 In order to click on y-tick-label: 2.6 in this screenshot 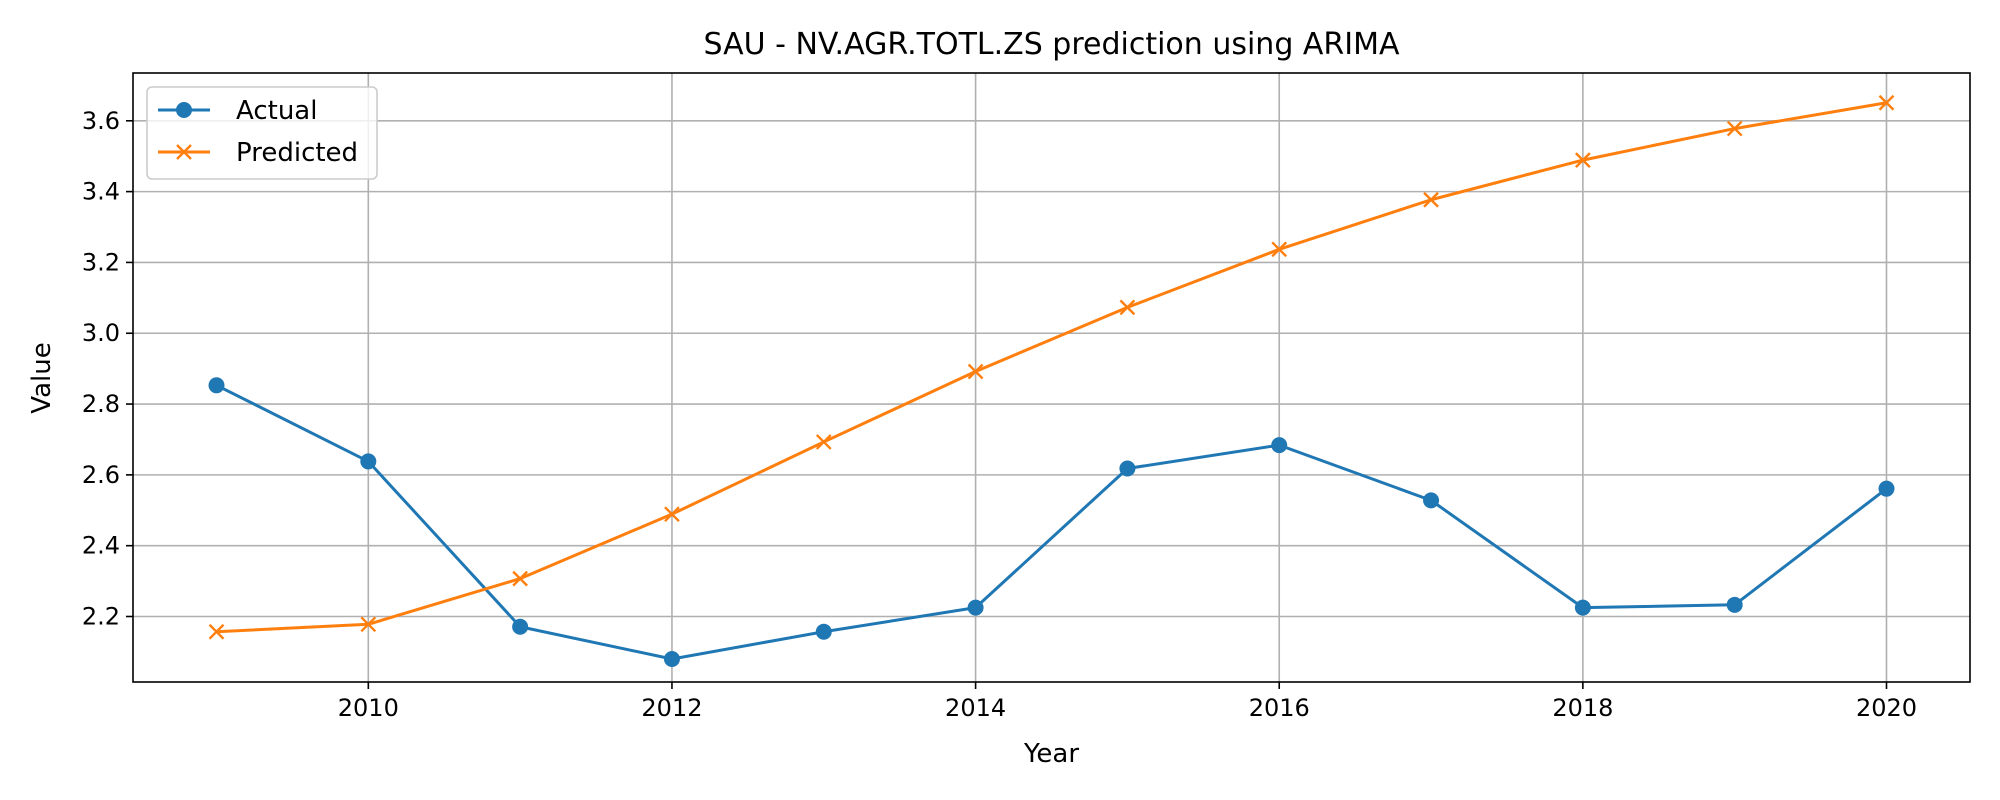, I will do `click(101, 475)`.